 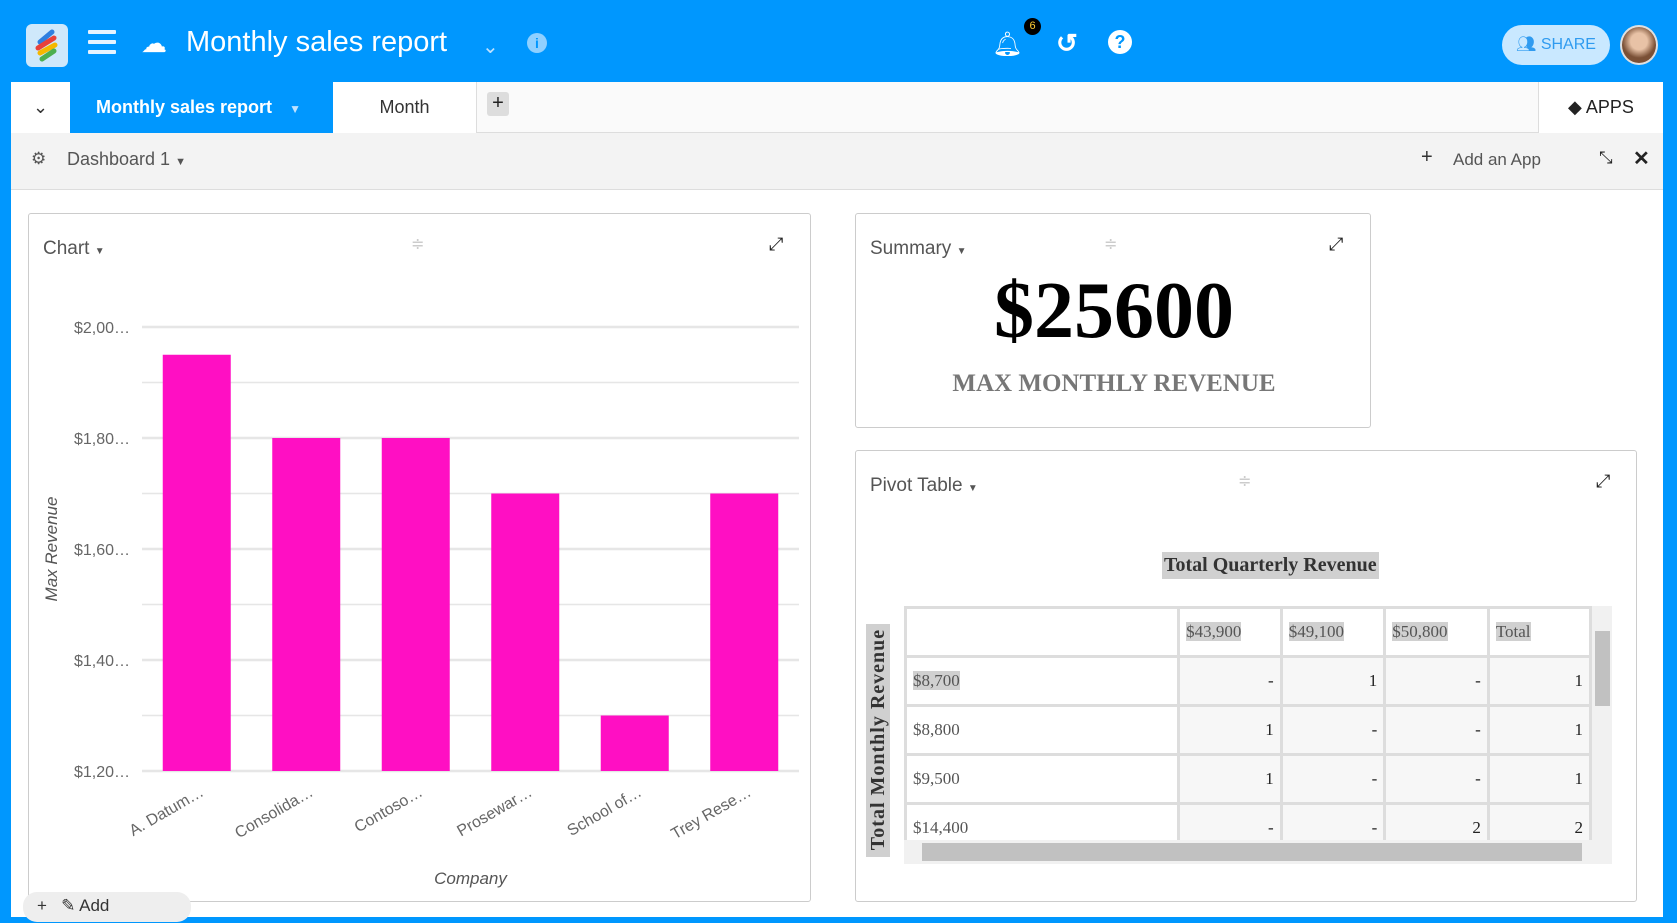 I want to click on info-icon: i, so click(x=537, y=43).